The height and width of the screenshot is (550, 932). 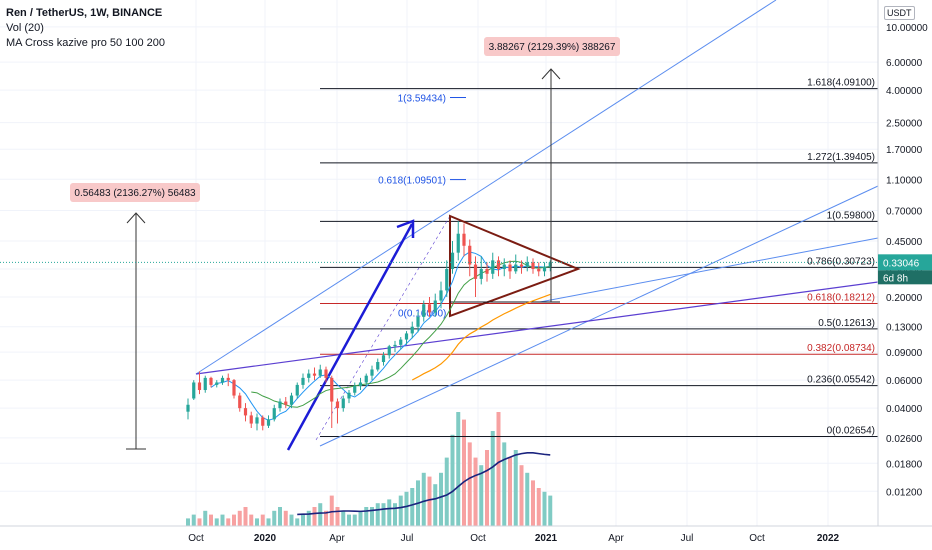 I want to click on symmetrical-triangle, so click(x=515, y=266).